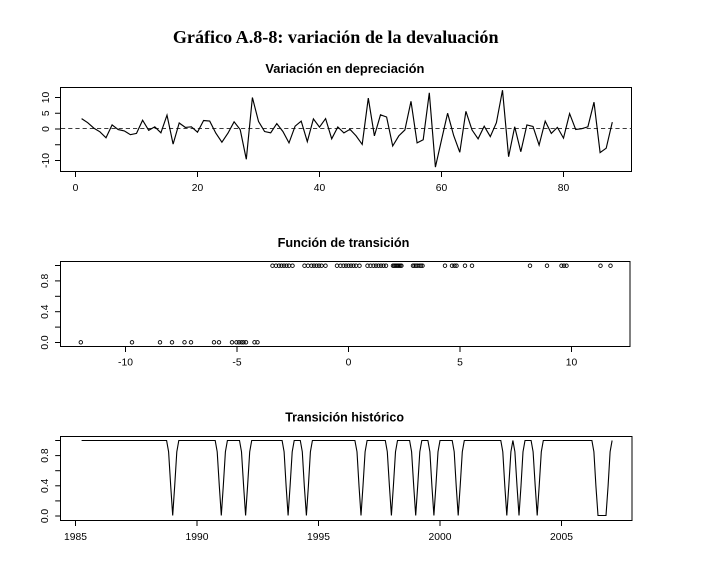  I want to click on svg-text: 80, so click(564, 188).